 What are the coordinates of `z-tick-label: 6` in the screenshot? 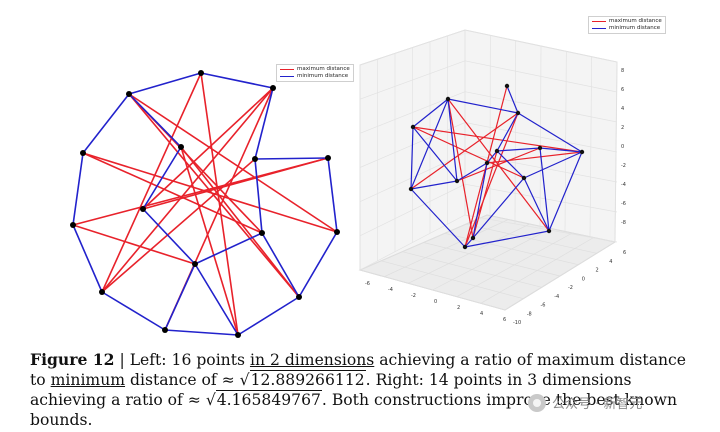 It's located at (622, 90).